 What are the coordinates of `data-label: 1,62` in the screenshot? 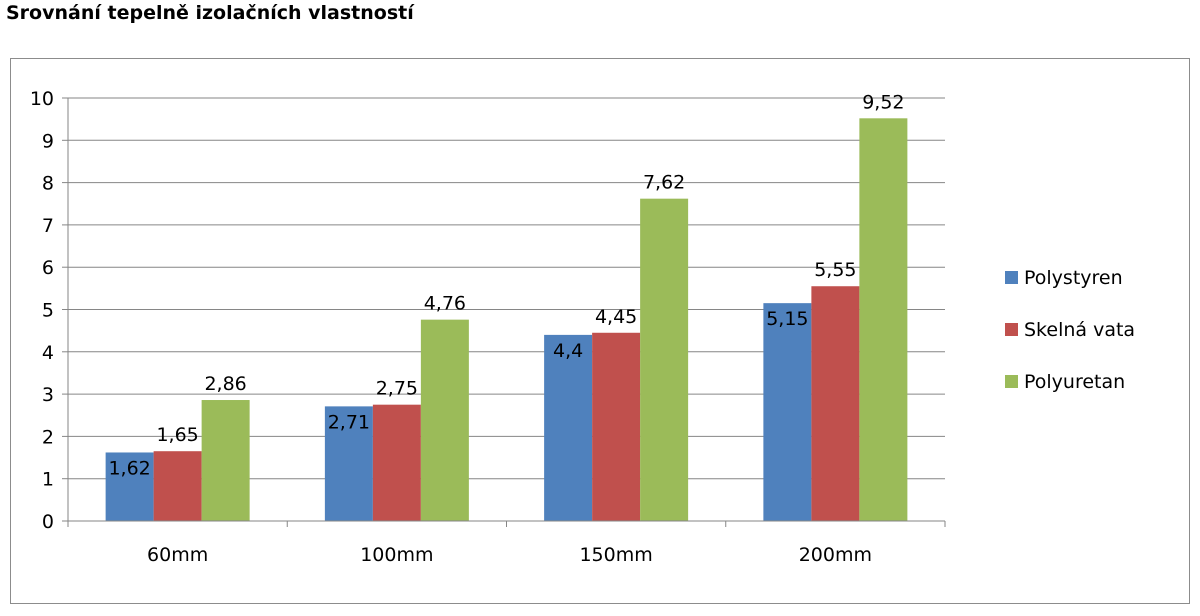 It's located at (129, 468).